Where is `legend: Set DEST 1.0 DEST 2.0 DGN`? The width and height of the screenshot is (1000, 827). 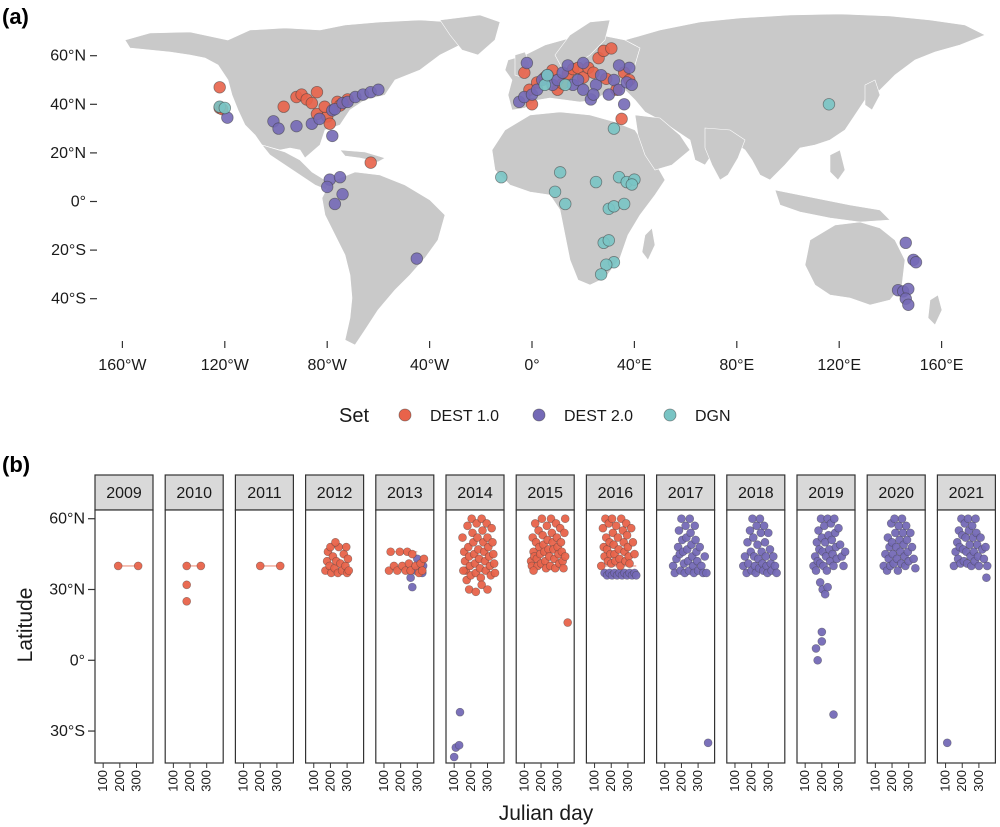
legend: Set DEST 1.0 DEST 2.0 DGN is located at coordinates (535, 416).